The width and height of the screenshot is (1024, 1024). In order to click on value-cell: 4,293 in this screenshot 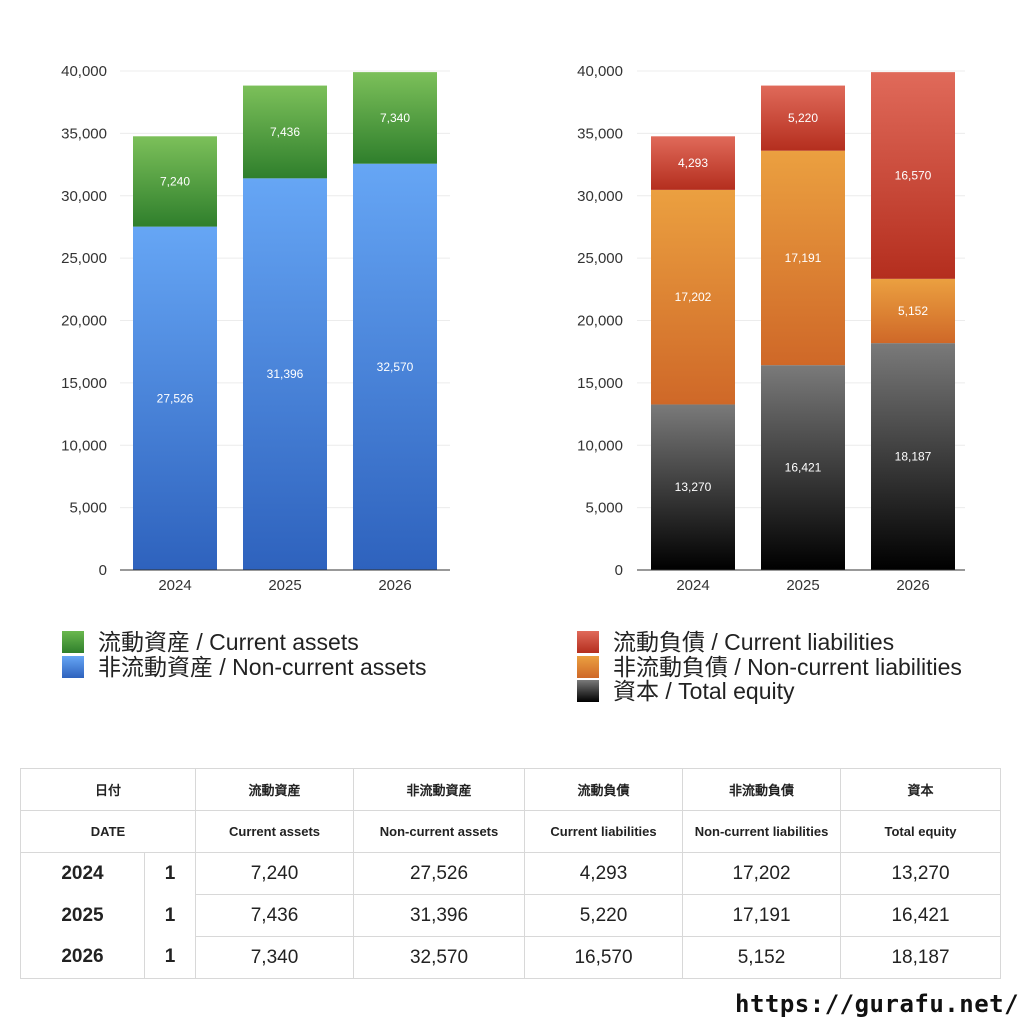, I will do `click(604, 873)`.